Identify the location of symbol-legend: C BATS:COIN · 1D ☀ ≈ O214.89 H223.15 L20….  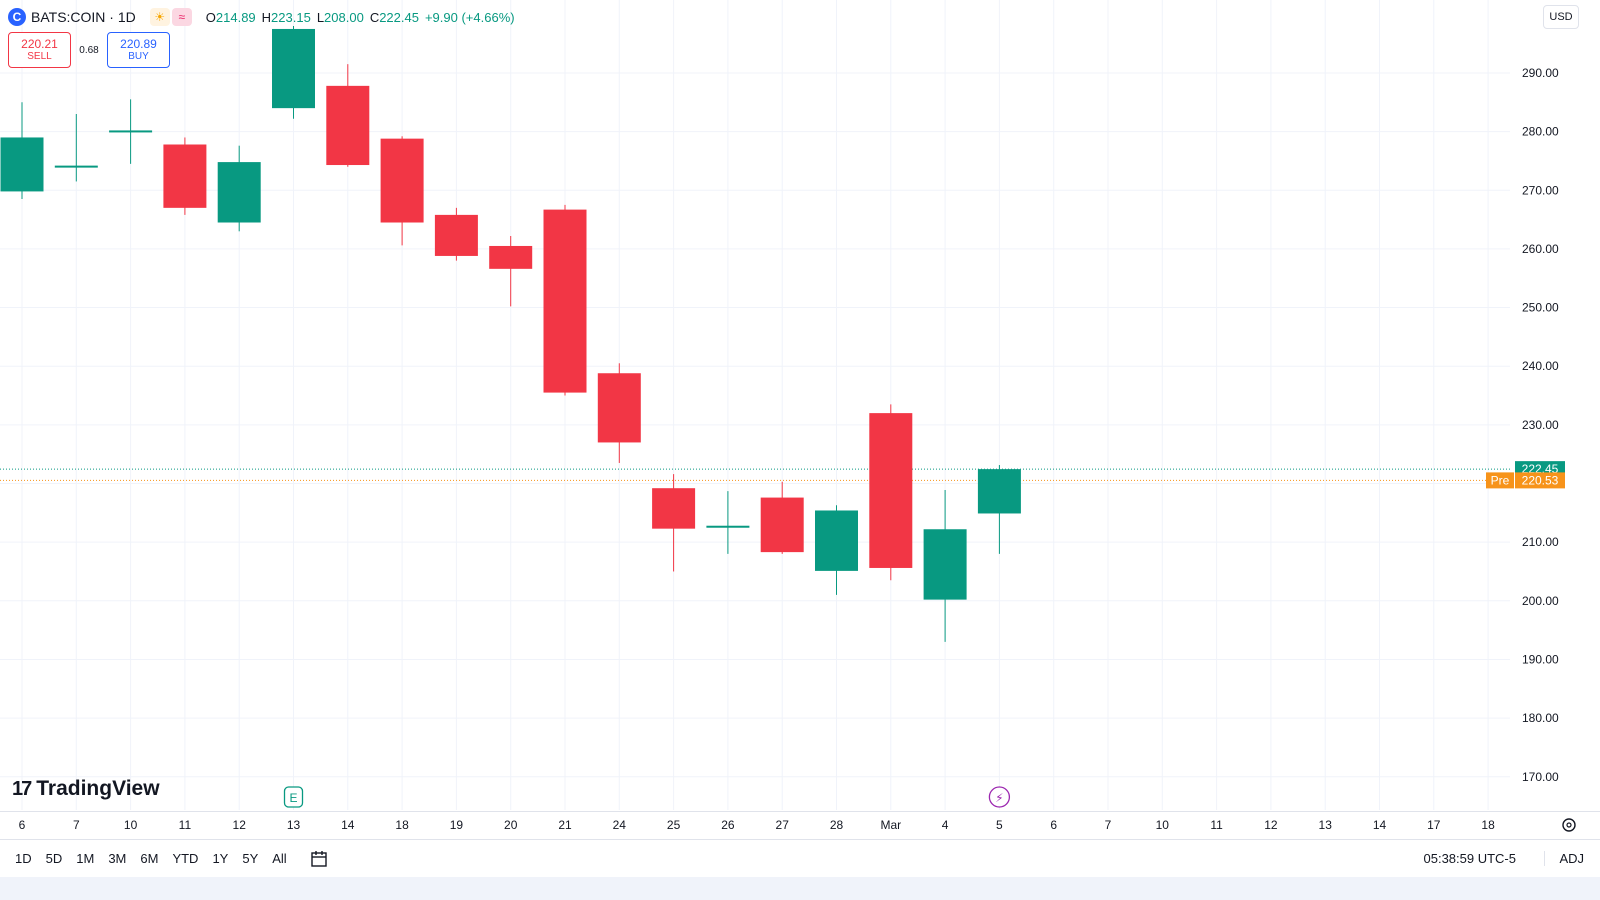
(264, 17).